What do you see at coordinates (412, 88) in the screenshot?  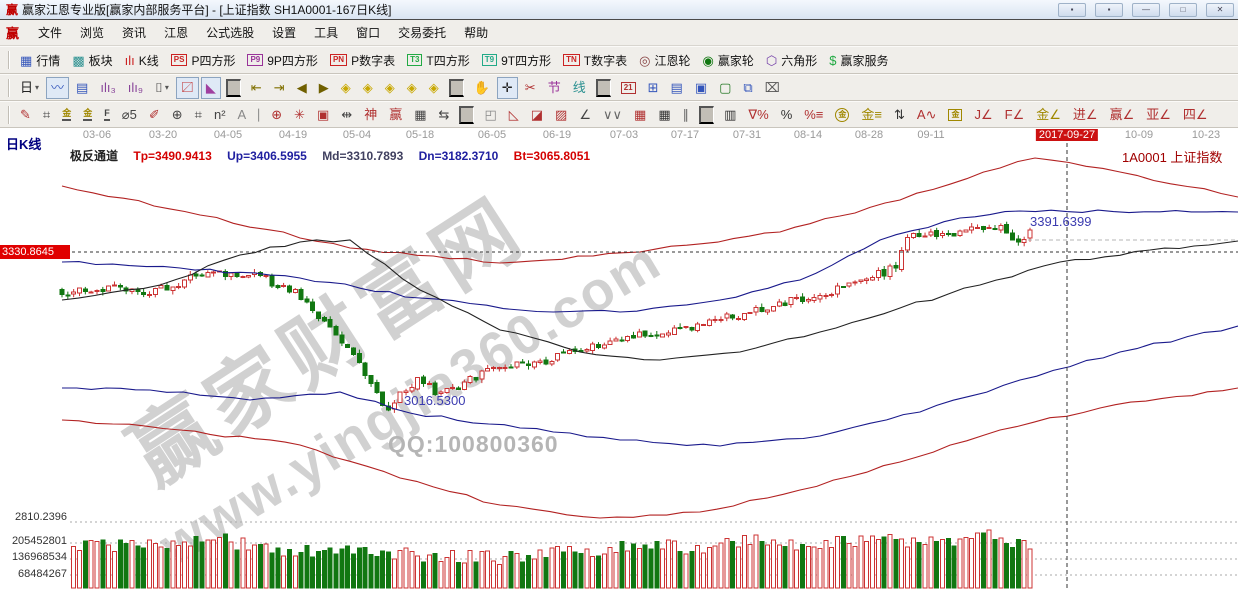 I see `diamond-tool-4: ◈` at bounding box center [412, 88].